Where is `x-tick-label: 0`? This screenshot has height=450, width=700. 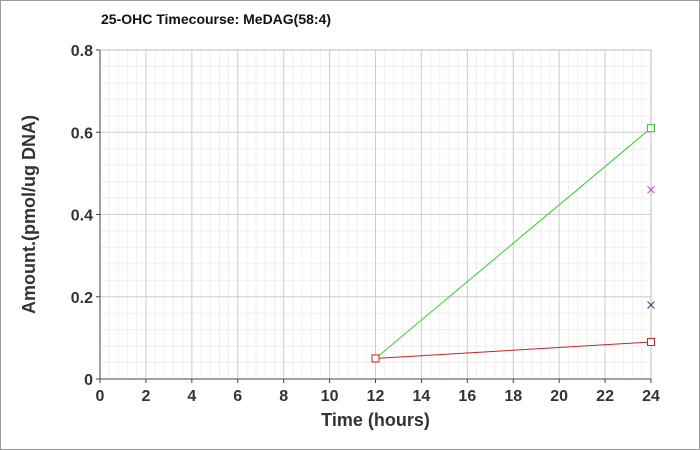 x-tick-label: 0 is located at coordinates (100, 396).